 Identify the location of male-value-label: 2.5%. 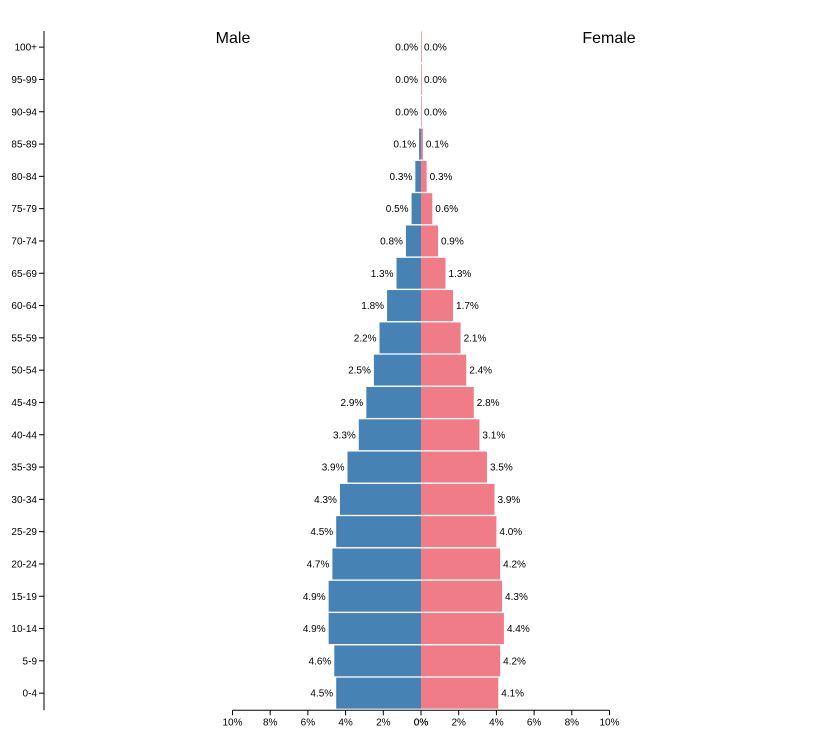
(359, 371).